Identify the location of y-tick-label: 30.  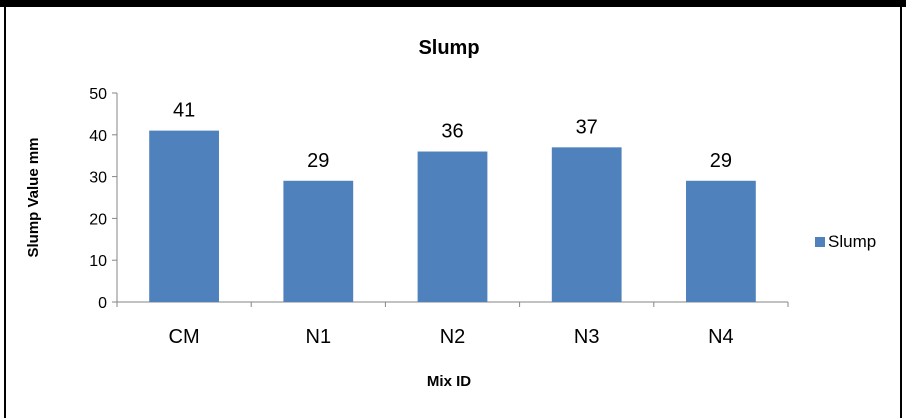
(98, 178).